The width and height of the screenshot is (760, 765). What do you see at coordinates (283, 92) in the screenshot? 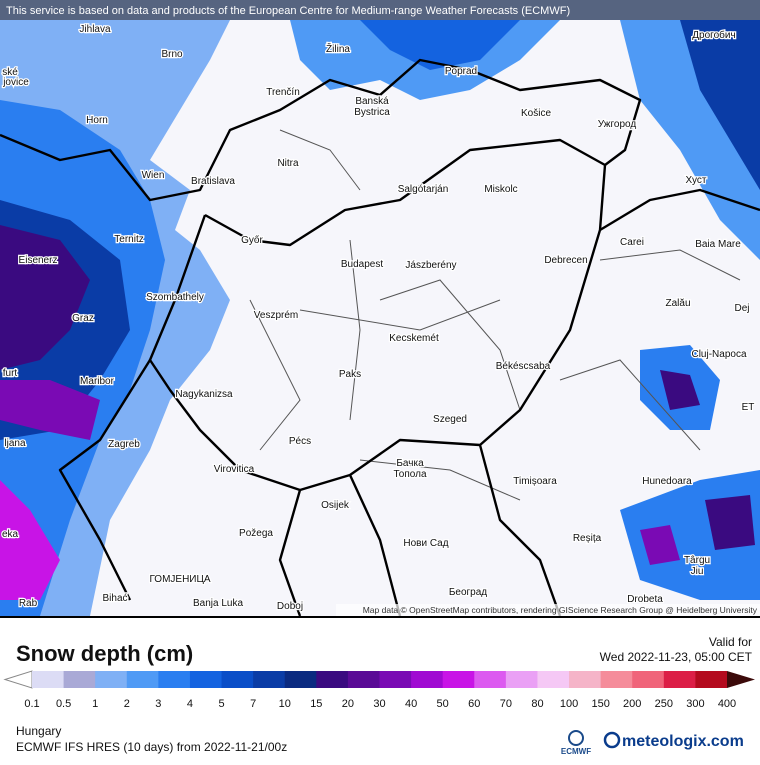
I see `city-label: Trenčín` at bounding box center [283, 92].